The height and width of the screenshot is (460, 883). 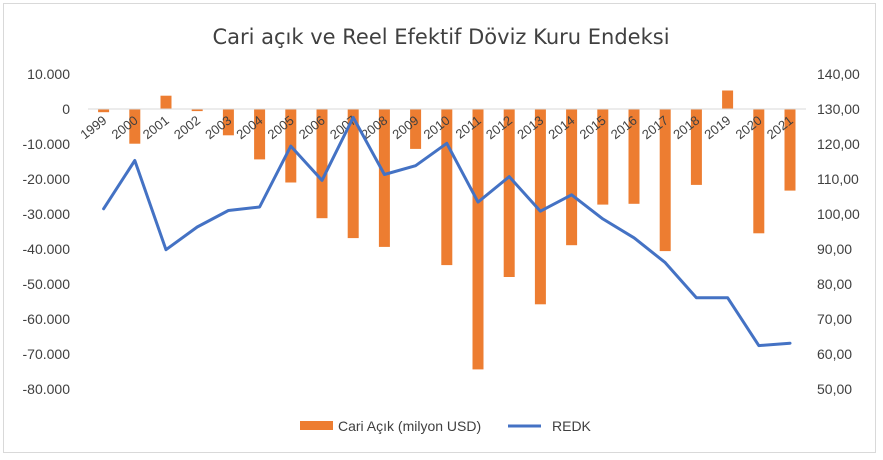 What do you see at coordinates (834, 354) in the screenshot?
I see `y-right-tick-label: 60,00` at bounding box center [834, 354].